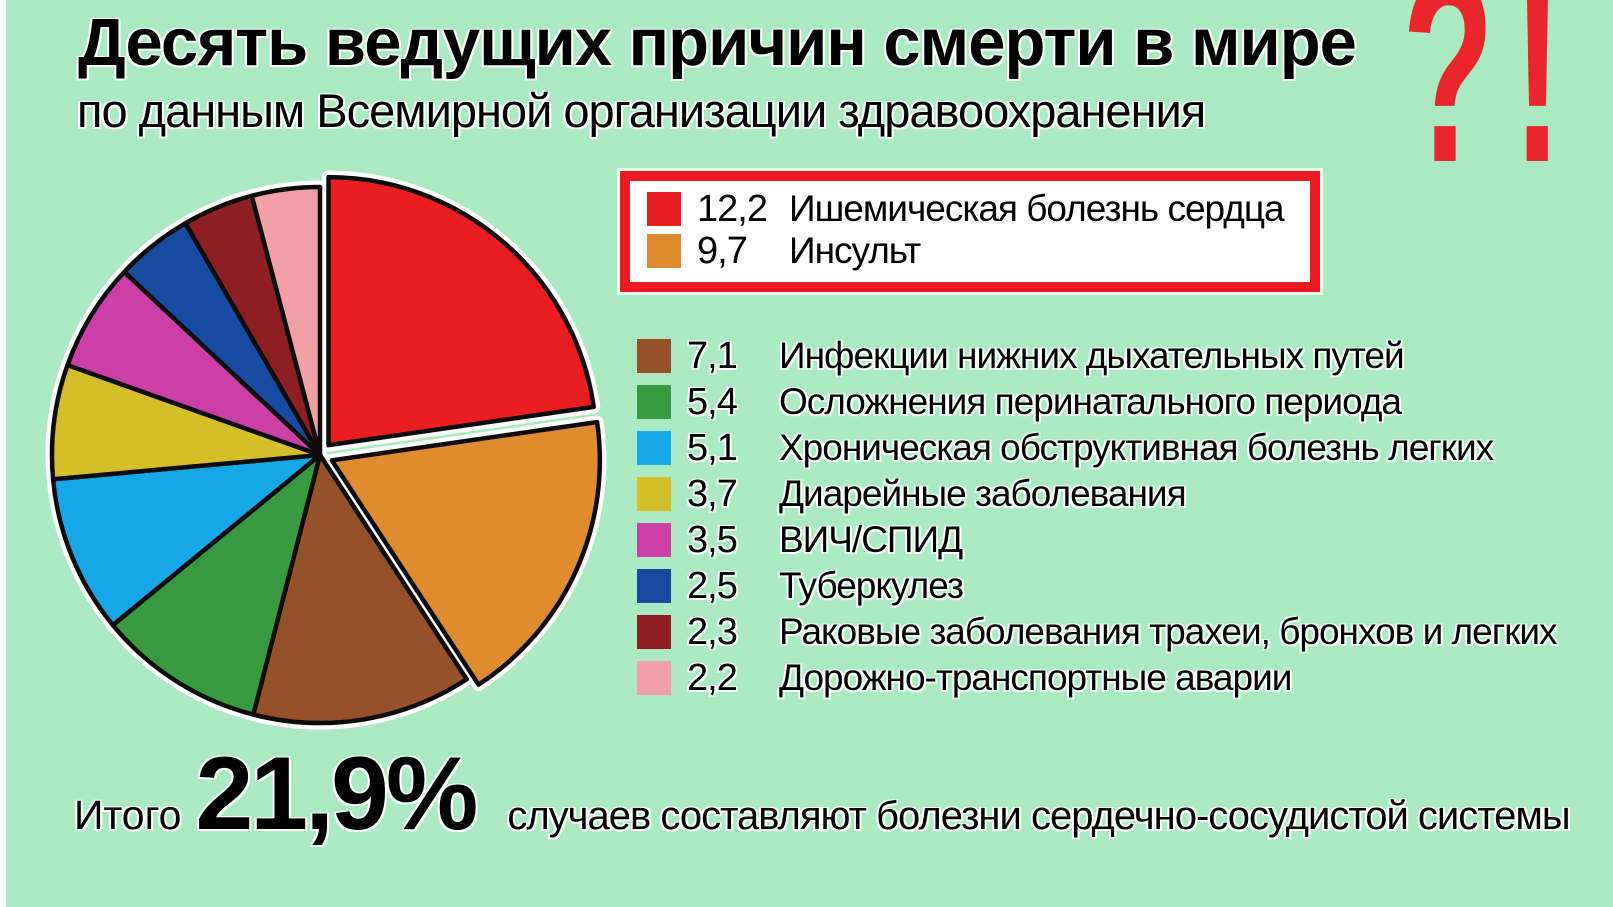  I want to click on legend-label: Хроническая обструктивная болезнь легких, so click(1136, 447).